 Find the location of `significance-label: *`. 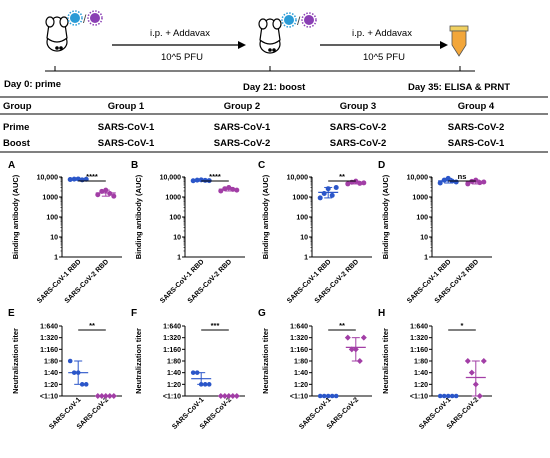

significance-label: * is located at coordinates (462, 325).